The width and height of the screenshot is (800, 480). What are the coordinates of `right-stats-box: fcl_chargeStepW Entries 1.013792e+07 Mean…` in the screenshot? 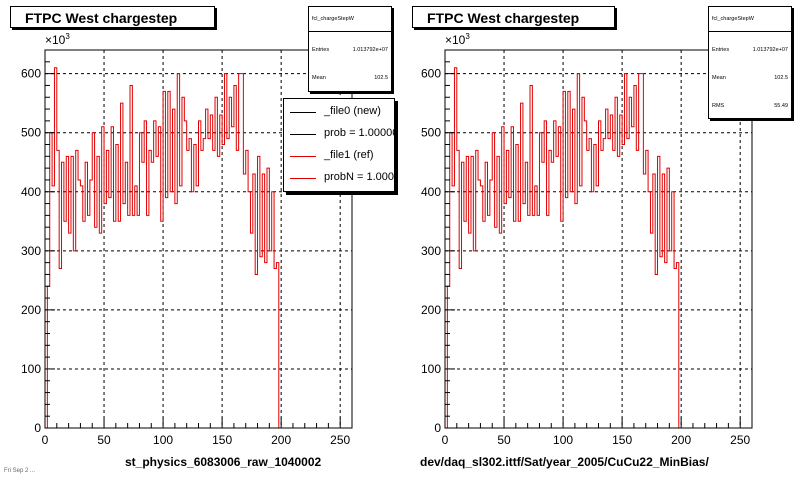 It's located at (750, 62).